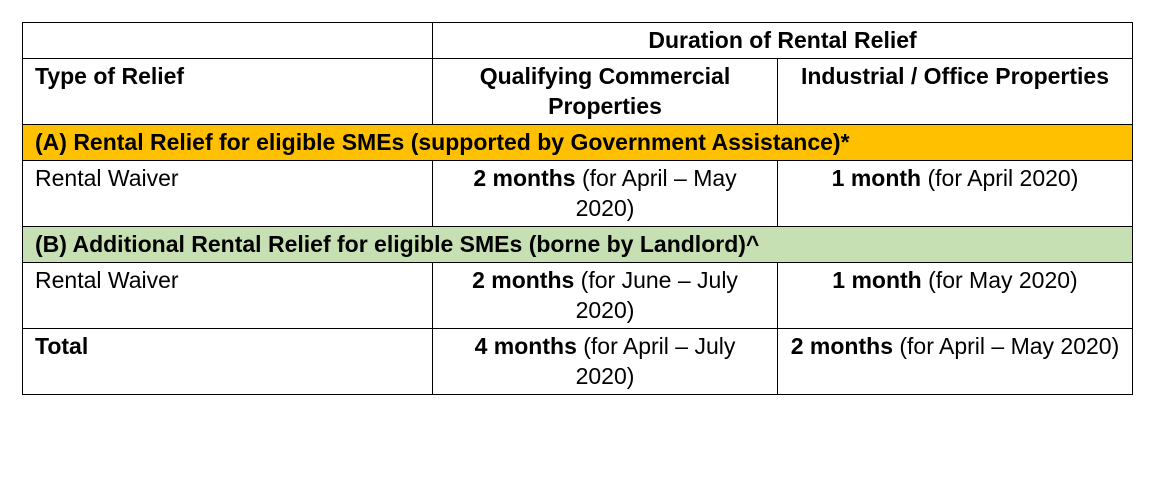 The height and width of the screenshot is (480, 1153). I want to click on industrial-office-header: Industrial / Office Properties, so click(955, 91).